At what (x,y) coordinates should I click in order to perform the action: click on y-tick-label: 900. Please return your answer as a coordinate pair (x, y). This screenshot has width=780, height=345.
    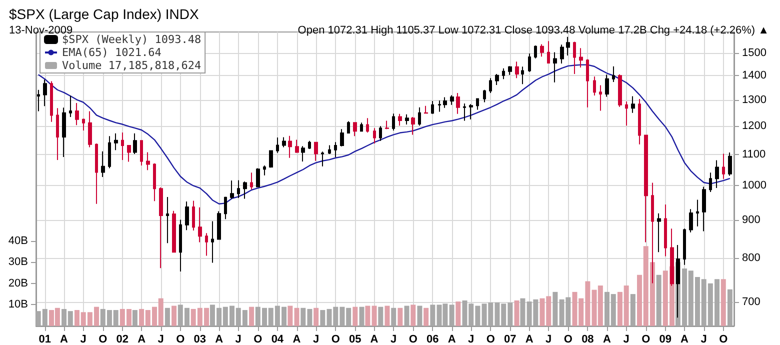
    Looking at the image, I should click on (751, 220).